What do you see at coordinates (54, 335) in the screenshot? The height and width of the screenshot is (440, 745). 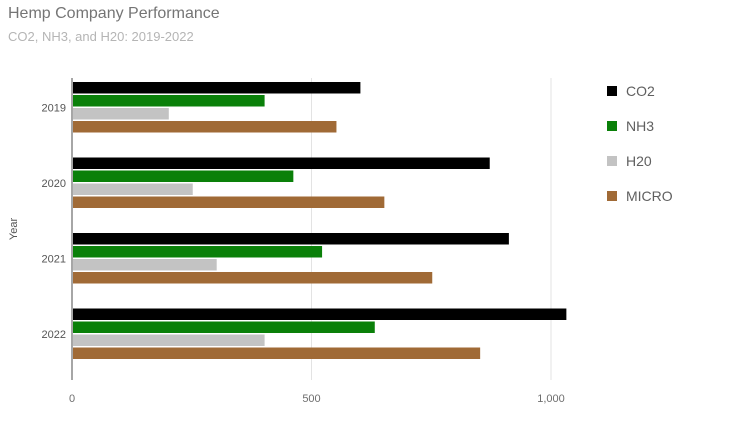 I see `y-tick-label: 2022` at bounding box center [54, 335].